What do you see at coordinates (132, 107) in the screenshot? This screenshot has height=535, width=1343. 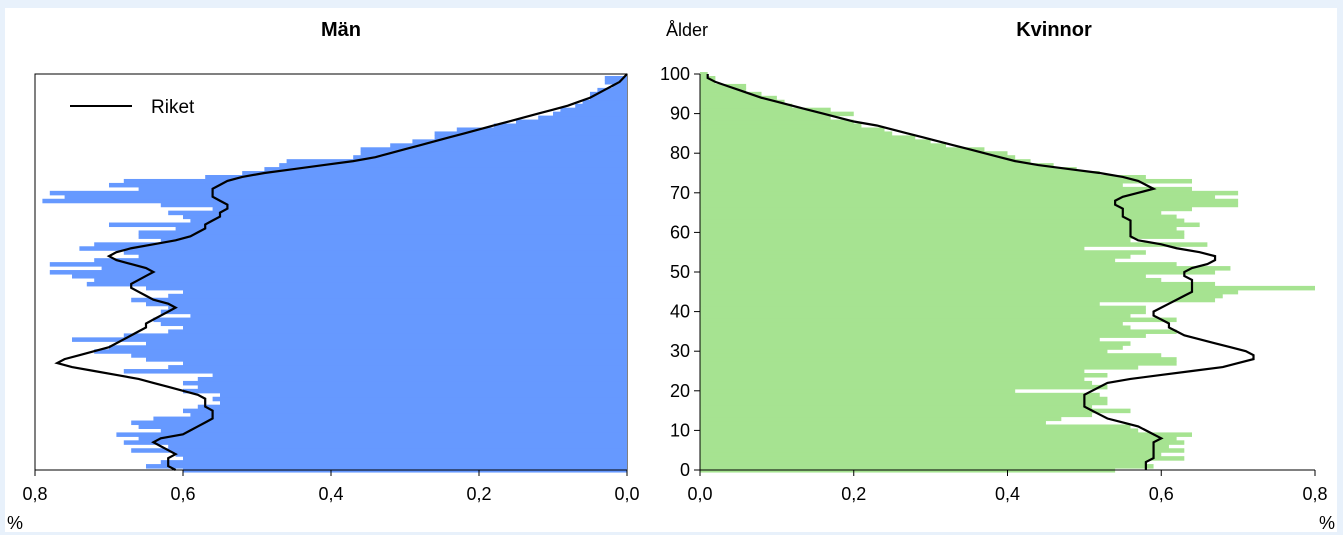 I see `legend: Riket` at bounding box center [132, 107].